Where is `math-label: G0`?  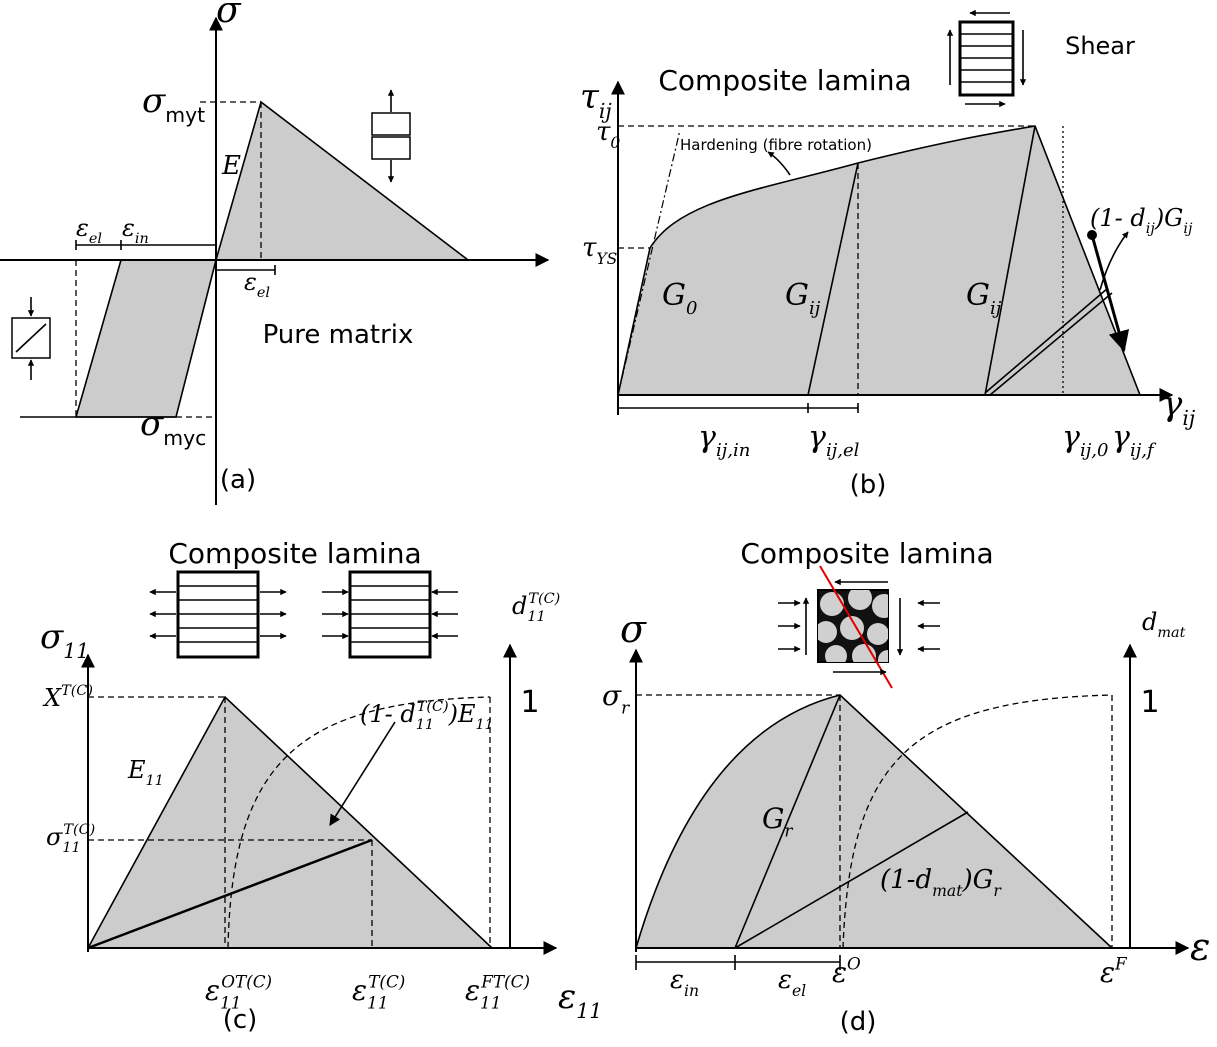
math-label: G0 is located at coordinates (679, 298).